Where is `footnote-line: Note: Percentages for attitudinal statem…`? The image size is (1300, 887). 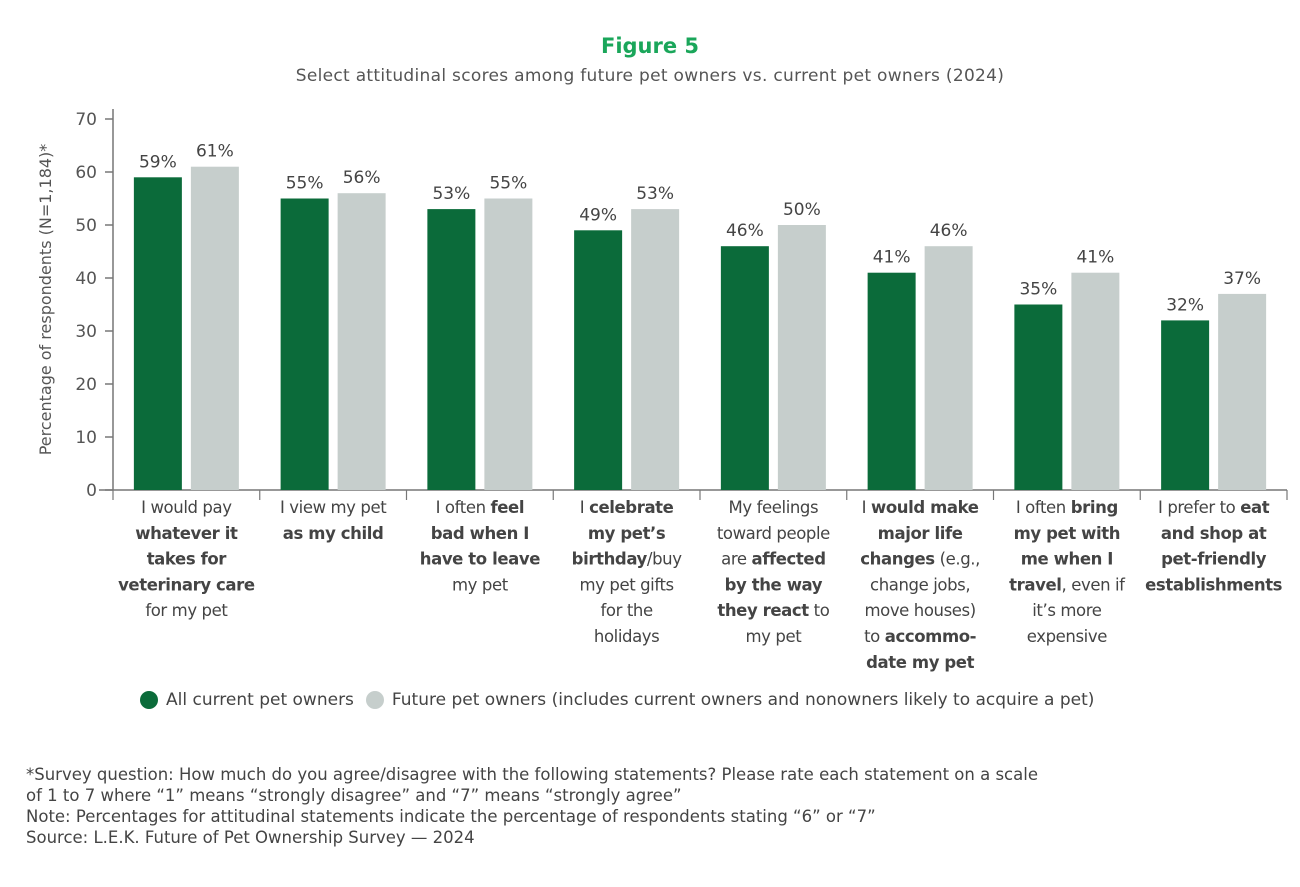 footnote-line: Note: Percentages for attitudinal statem… is located at coordinates (451, 816).